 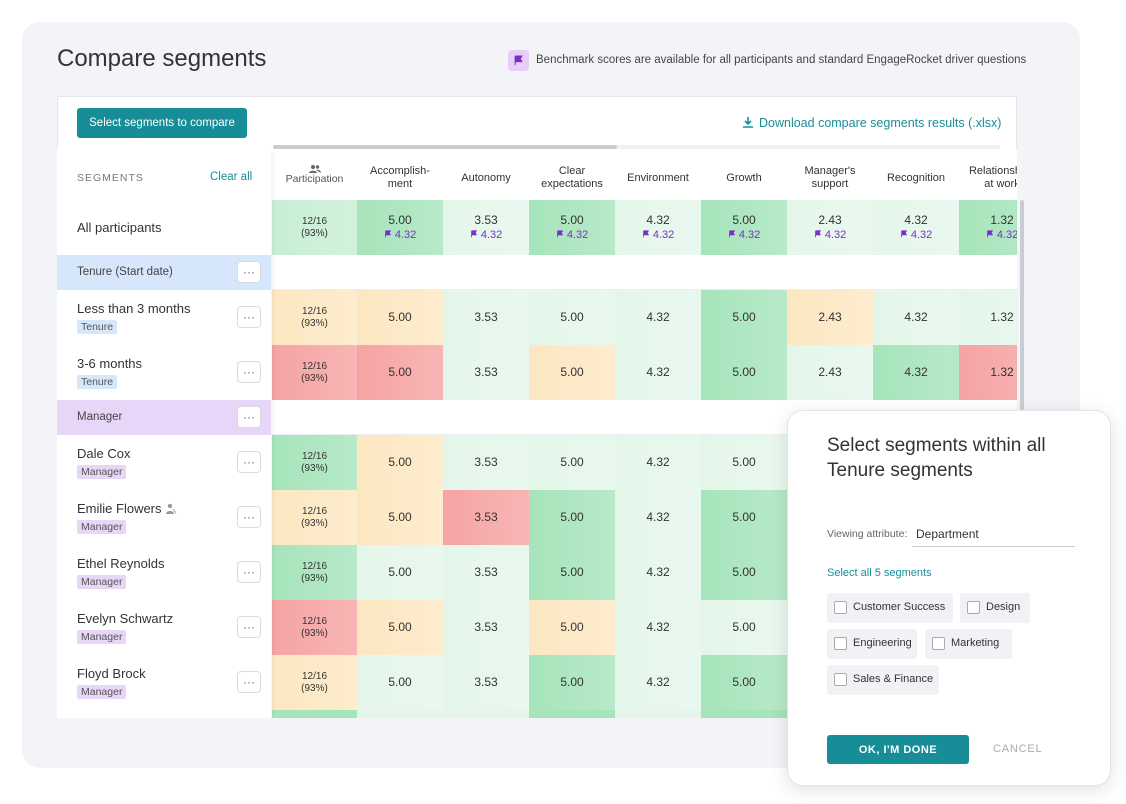 I want to click on select-all: Select all 5 segments, so click(x=879, y=573).